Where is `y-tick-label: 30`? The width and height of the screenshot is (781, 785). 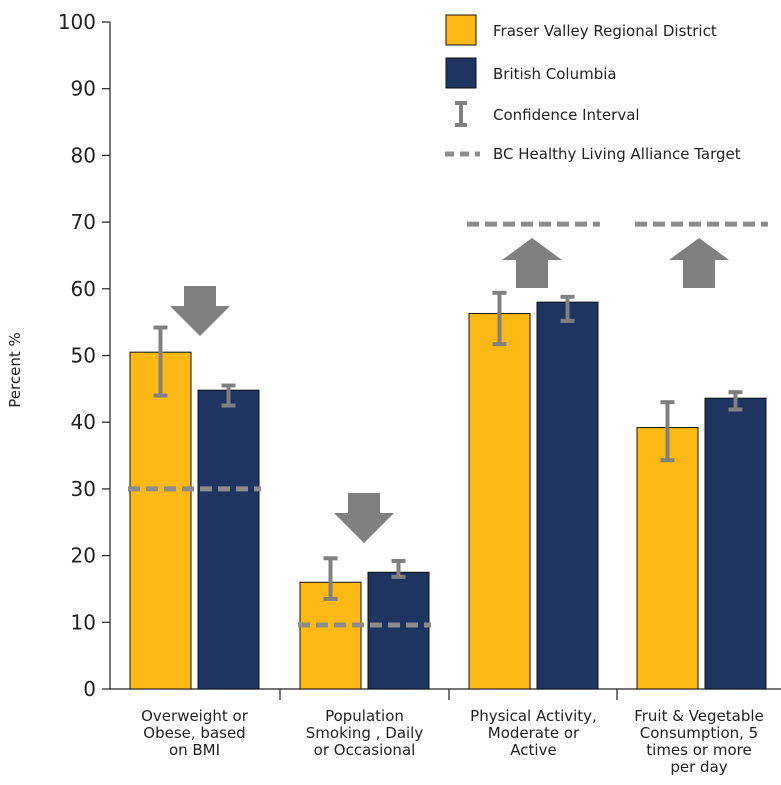
y-tick-label: 30 is located at coordinates (83, 489).